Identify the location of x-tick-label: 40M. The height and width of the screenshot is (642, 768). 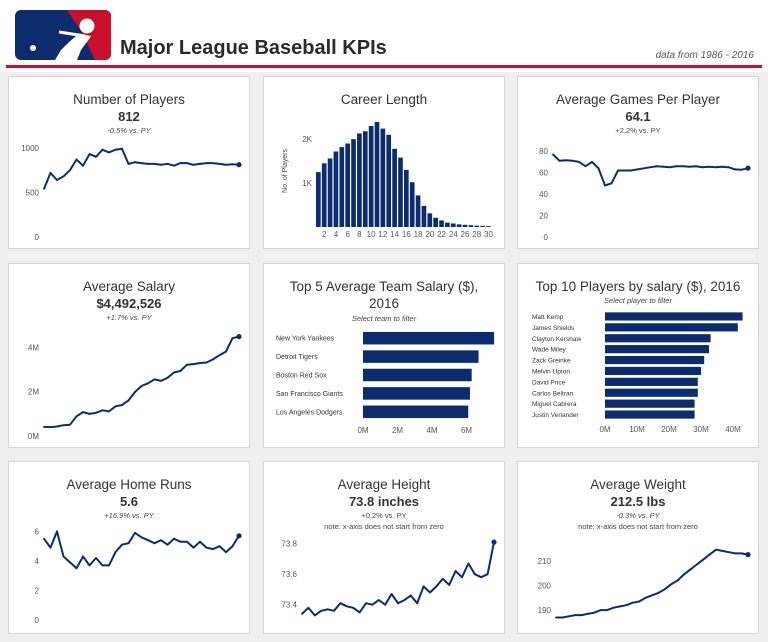
(733, 429).